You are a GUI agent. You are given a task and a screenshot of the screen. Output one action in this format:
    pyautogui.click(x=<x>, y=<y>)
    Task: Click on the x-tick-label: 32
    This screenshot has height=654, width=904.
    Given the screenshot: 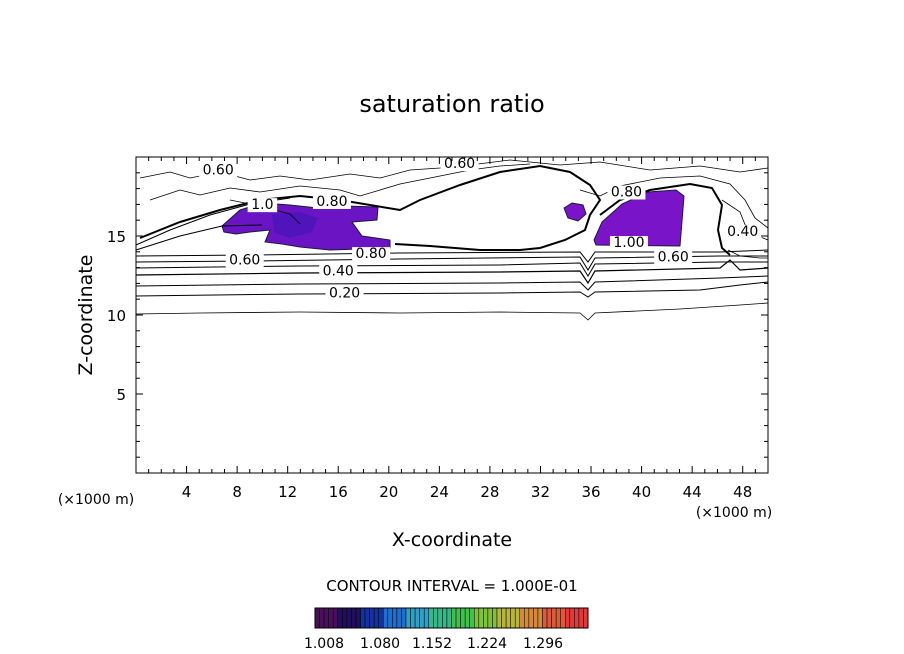 What is the action you would take?
    pyautogui.click(x=540, y=492)
    